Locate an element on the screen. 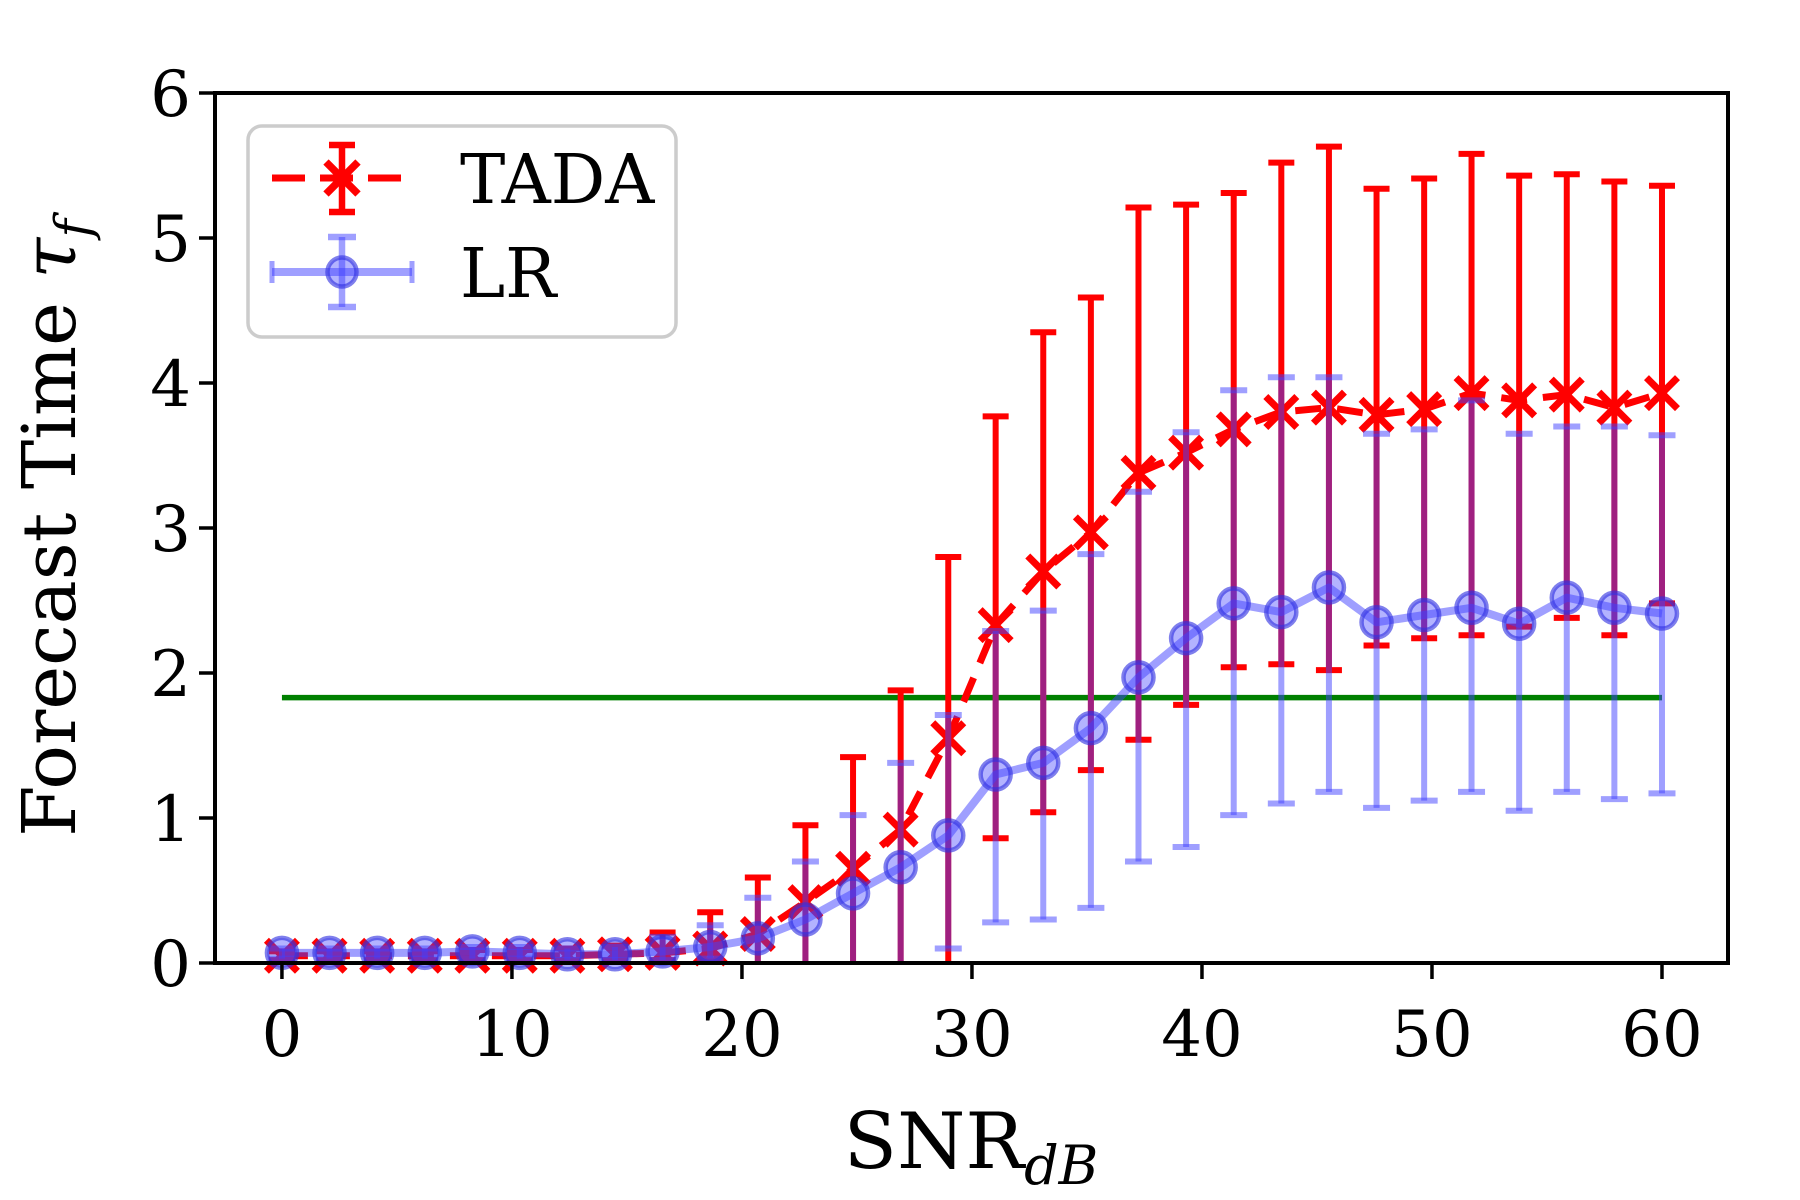  y-tick-label: 0 is located at coordinates (170, 965).